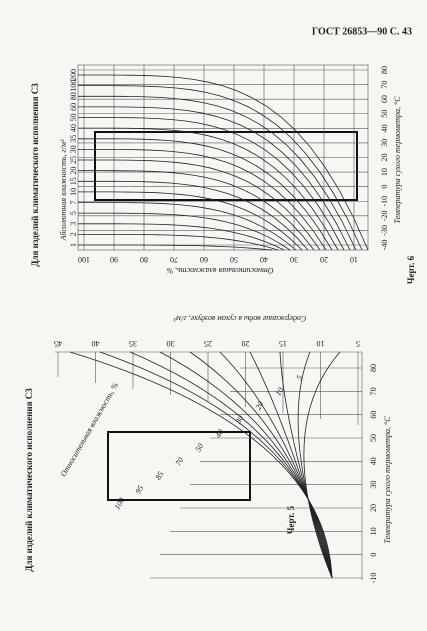 This screenshot has width=427, height=631. What do you see at coordinates (291, 519) in the screenshot?
I see `figure5-caption: Черт. 5` at bounding box center [291, 519].